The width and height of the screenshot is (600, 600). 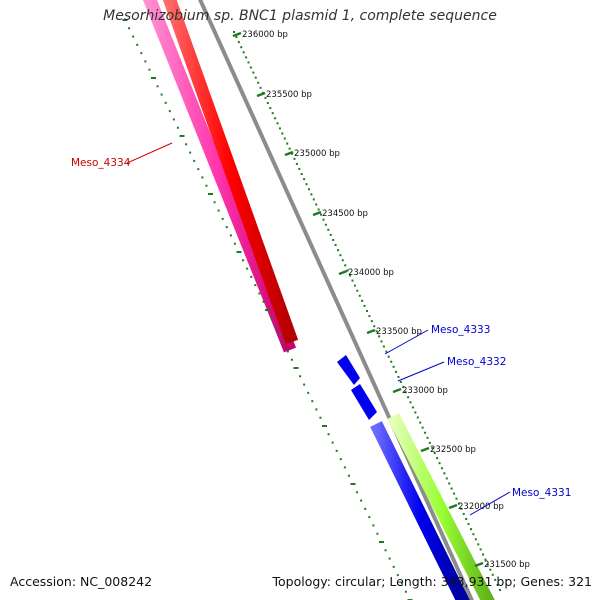 What do you see at coordinates (420, 510) in the screenshot?
I see `blue-gene-track` at bounding box center [420, 510].